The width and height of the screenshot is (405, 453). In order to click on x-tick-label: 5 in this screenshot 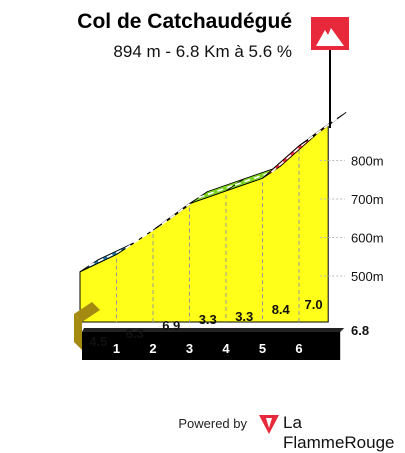, I will do `click(262, 348)`.